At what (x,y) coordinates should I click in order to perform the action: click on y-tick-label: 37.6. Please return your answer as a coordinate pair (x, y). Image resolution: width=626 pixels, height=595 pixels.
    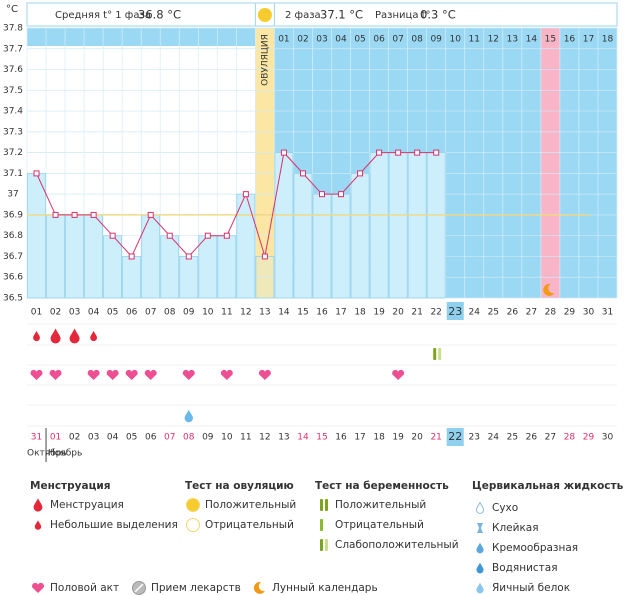
    Looking at the image, I should click on (13, 70).